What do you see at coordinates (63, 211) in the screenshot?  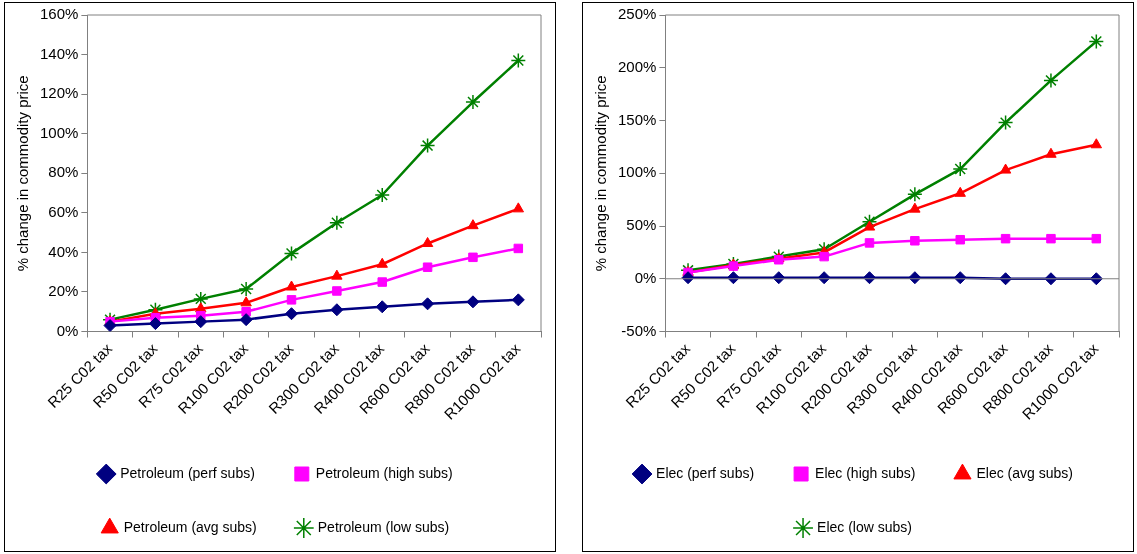 I see `y-tick-label: 60%` at bounding box center [63, 211].